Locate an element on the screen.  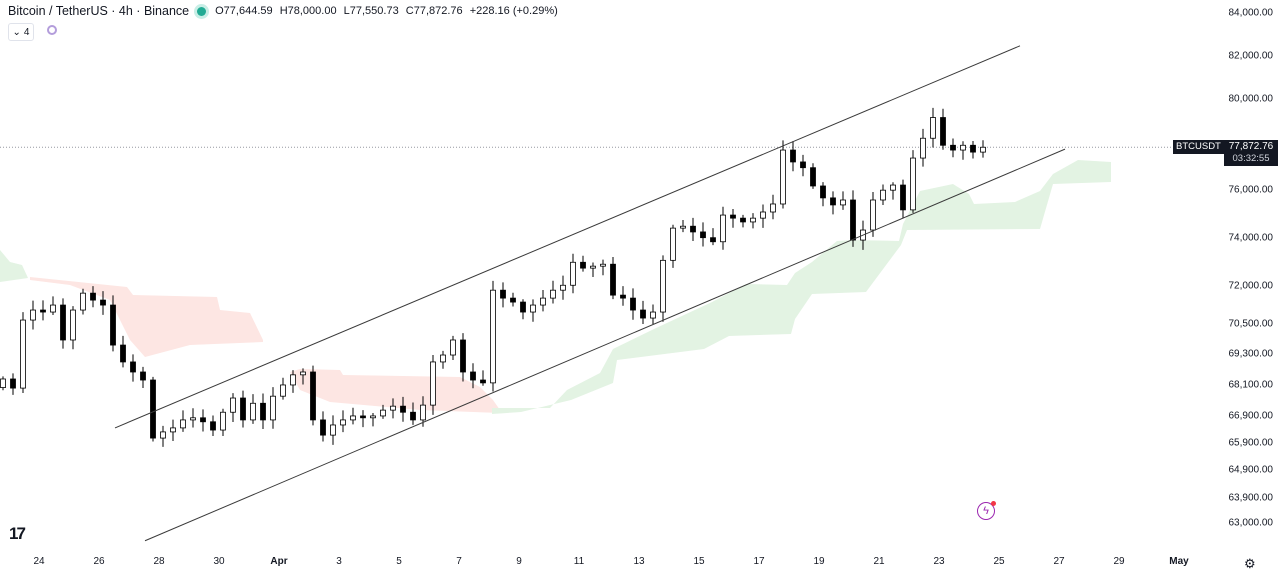
time-tick: 25 is located at coordinates (999, 561).